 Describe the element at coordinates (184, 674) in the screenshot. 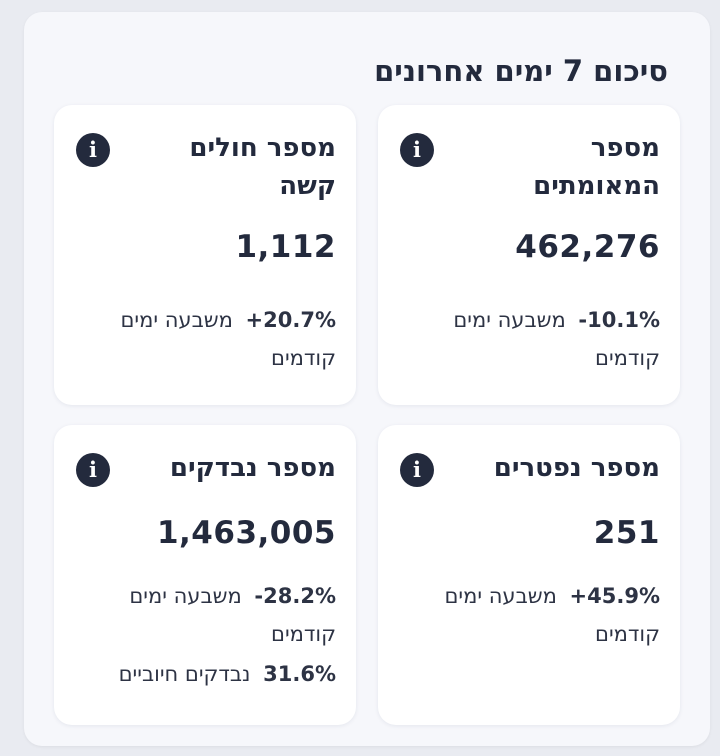

I see `positive-label: נבדקים חיוביים` at that location.